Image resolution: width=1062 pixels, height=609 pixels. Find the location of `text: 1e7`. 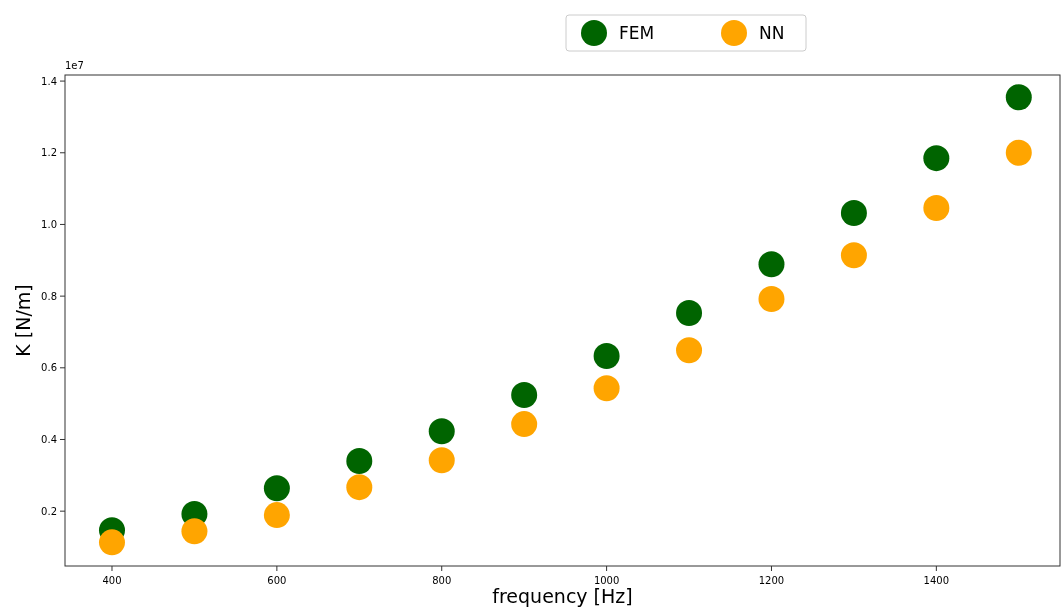

text: 1e7 is located at coordinates (74, 65).